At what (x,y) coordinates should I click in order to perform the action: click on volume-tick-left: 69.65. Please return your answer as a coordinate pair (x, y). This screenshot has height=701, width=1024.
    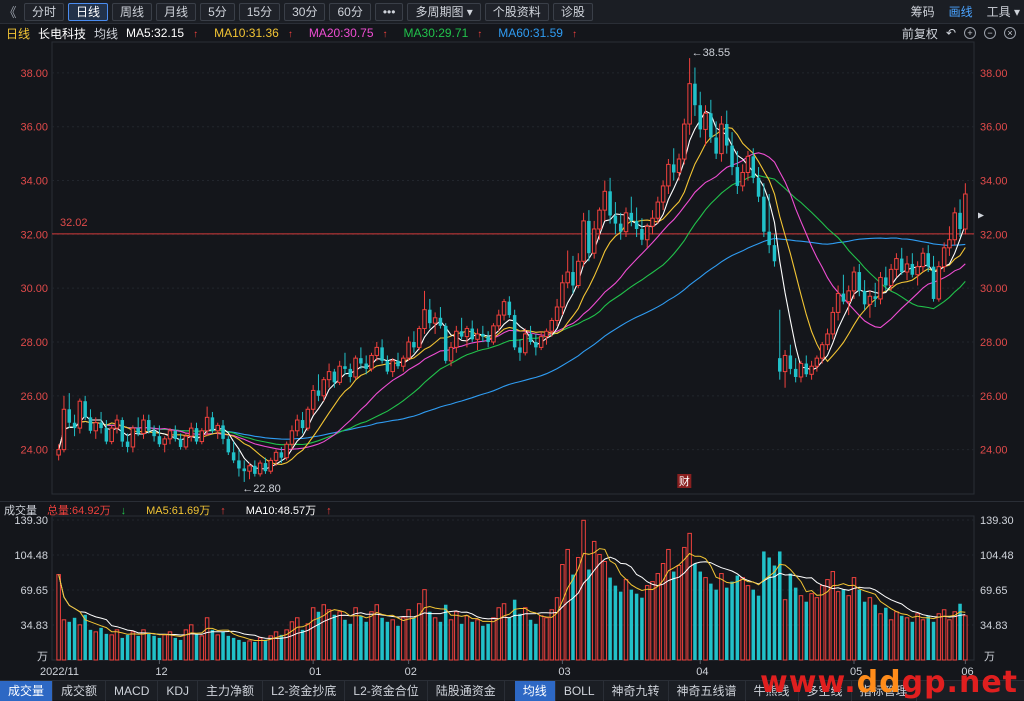
    Looking at the image, I should click on (34, 591).